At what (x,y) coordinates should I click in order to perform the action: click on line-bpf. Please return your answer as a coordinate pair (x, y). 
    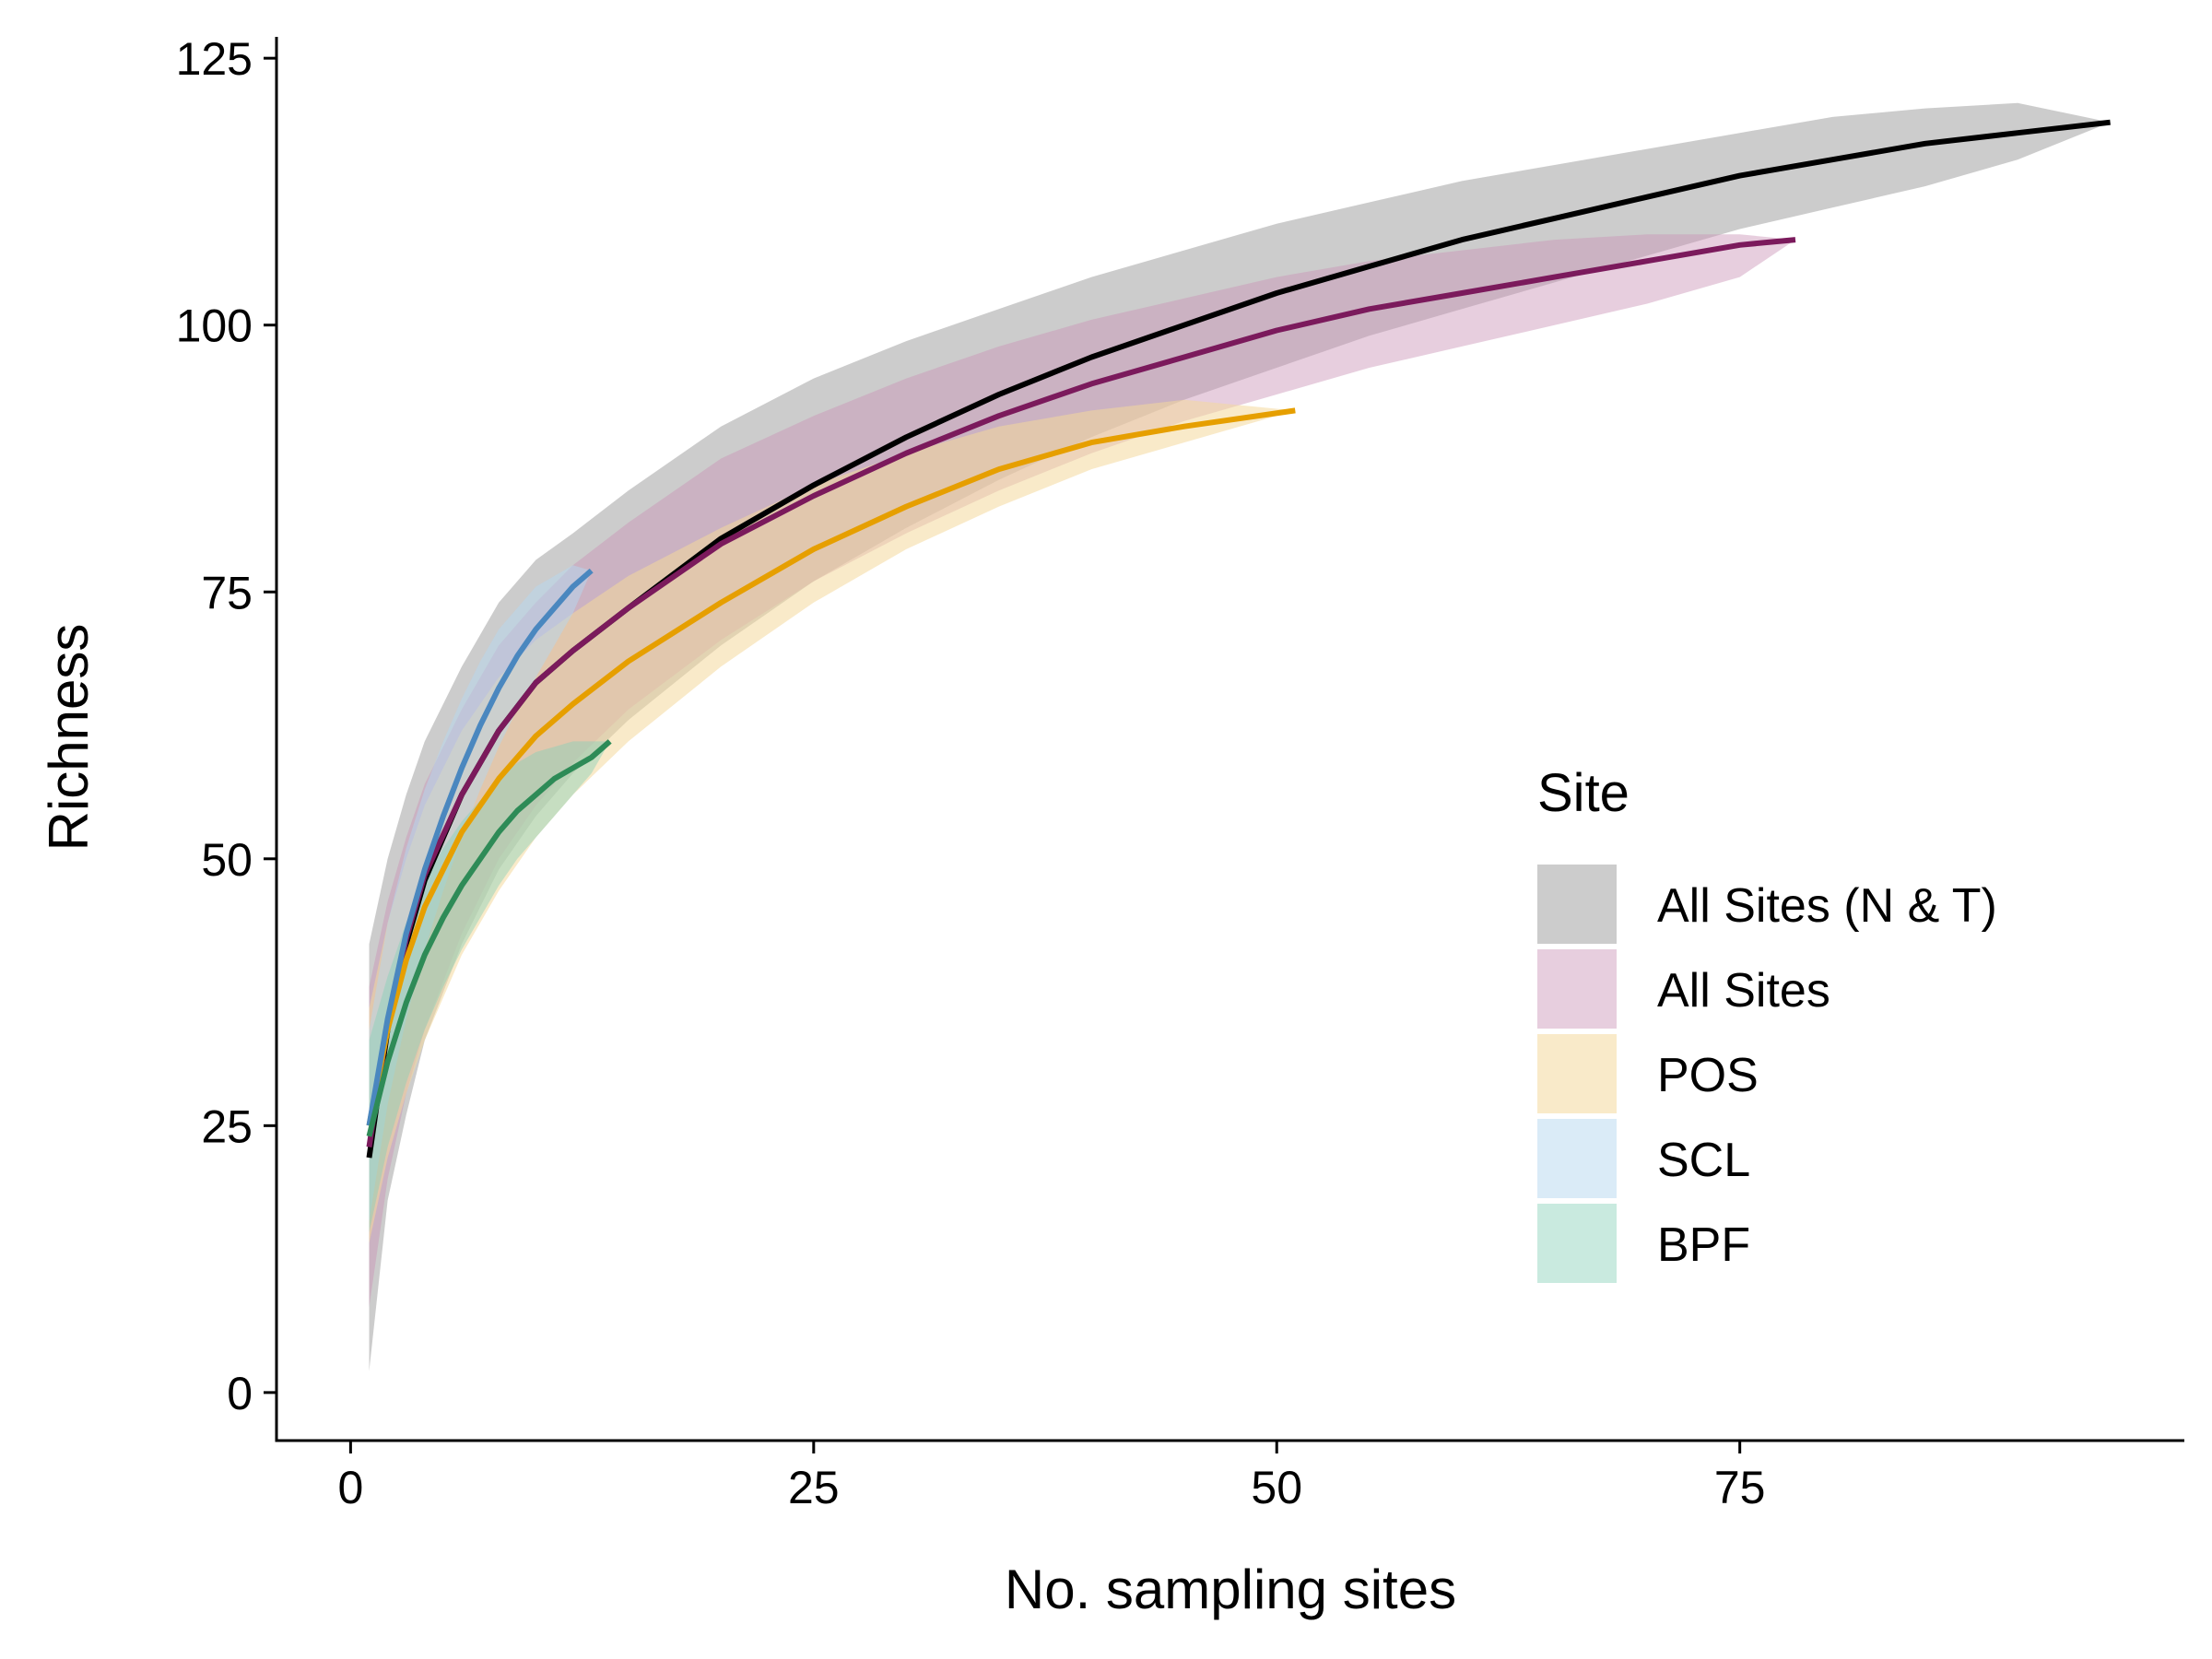
    Looking at the image, I should click on (489, 938).